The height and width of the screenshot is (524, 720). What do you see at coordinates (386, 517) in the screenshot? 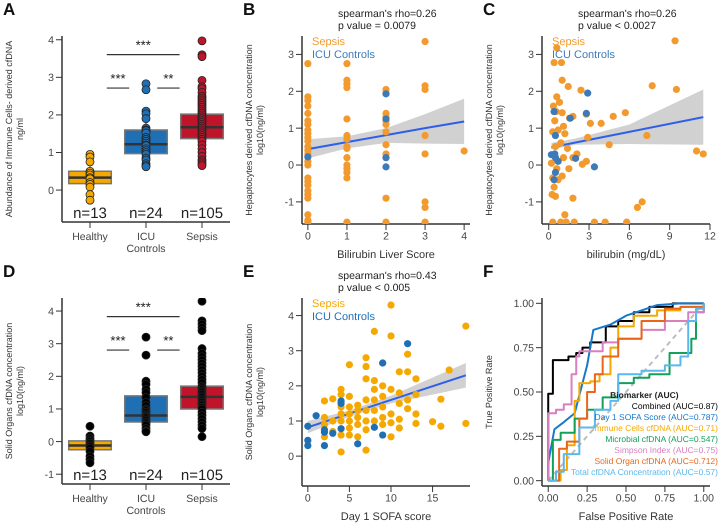
I see `x-axis-title: Day 1 SOFA score` at bounding box center [386, 517].